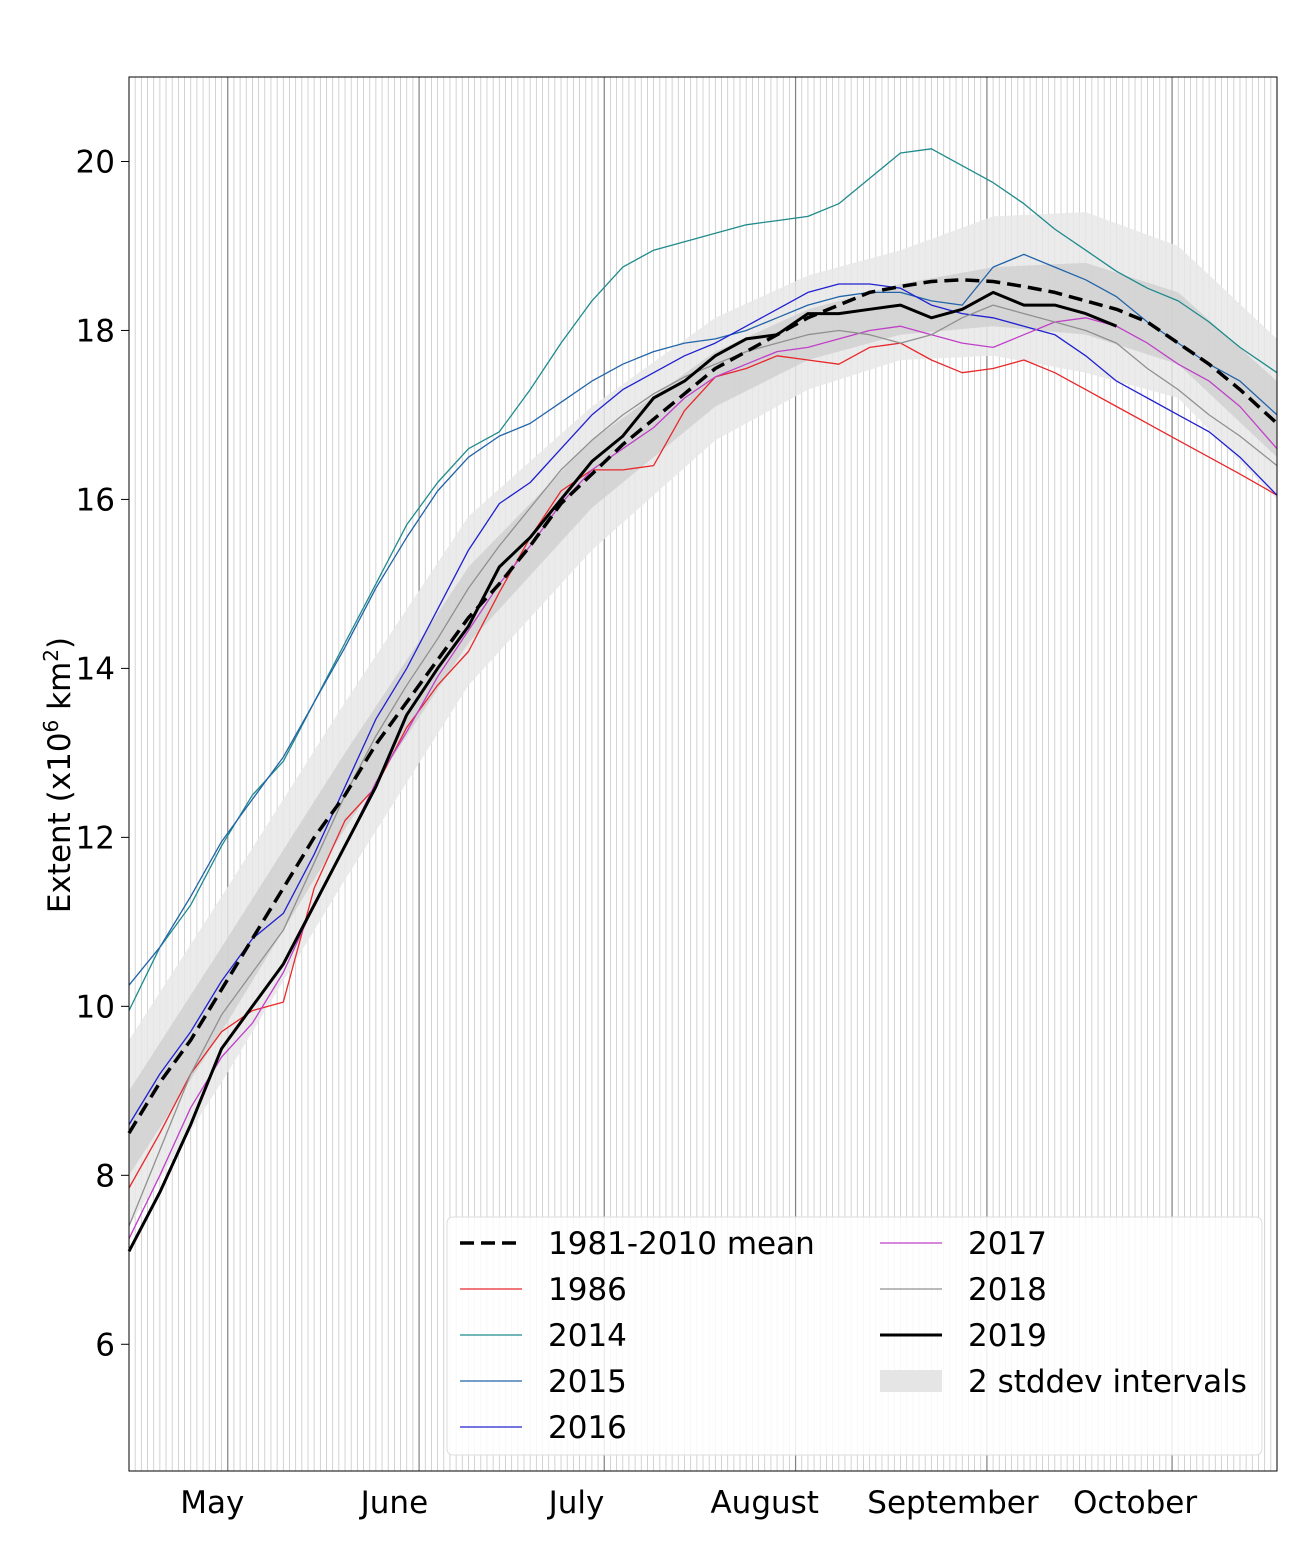 This screenshot has height=1549, width=1290. I want to click on y-axis-title: Extent (x106 km2), so click(58, 775).